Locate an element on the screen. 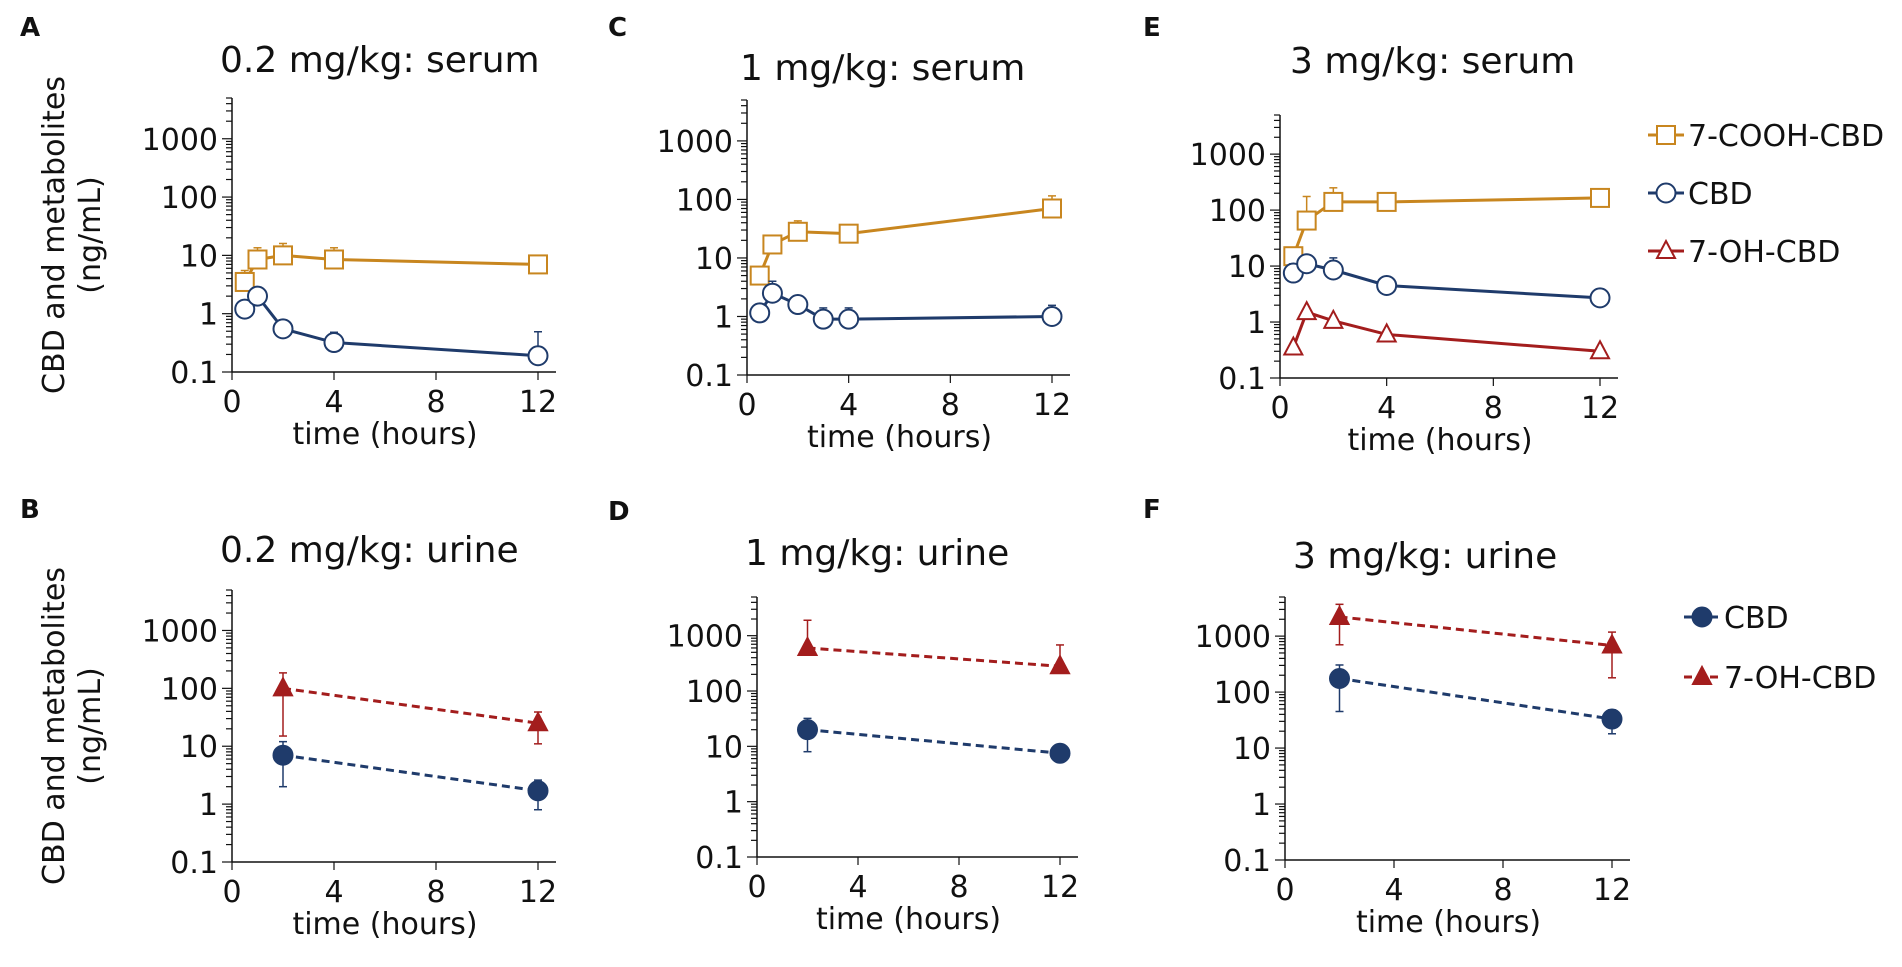  legend-label: 7-OH-CBD is located at coordinates (1764, 252).